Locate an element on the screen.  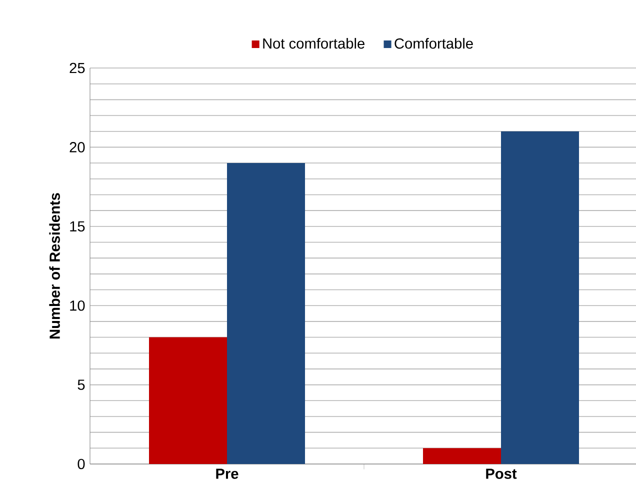
y-tick-label: 10 is located at coordinates (77, 305).